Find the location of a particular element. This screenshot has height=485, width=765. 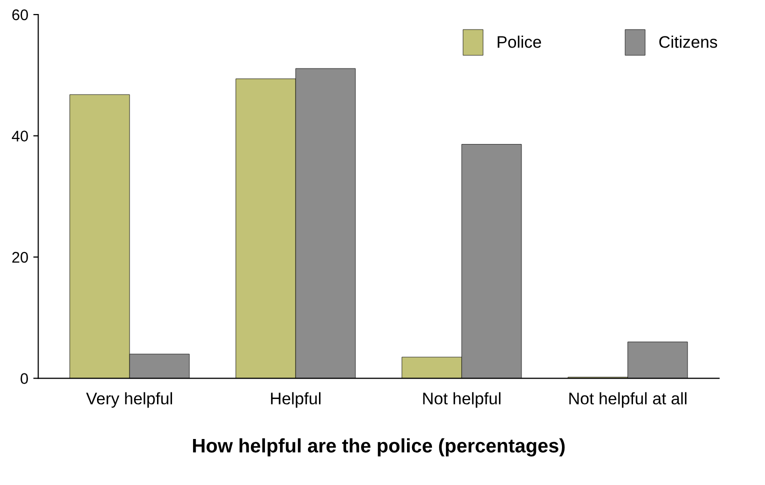

legend-label: Citizens is located at coordinates (688, 42).